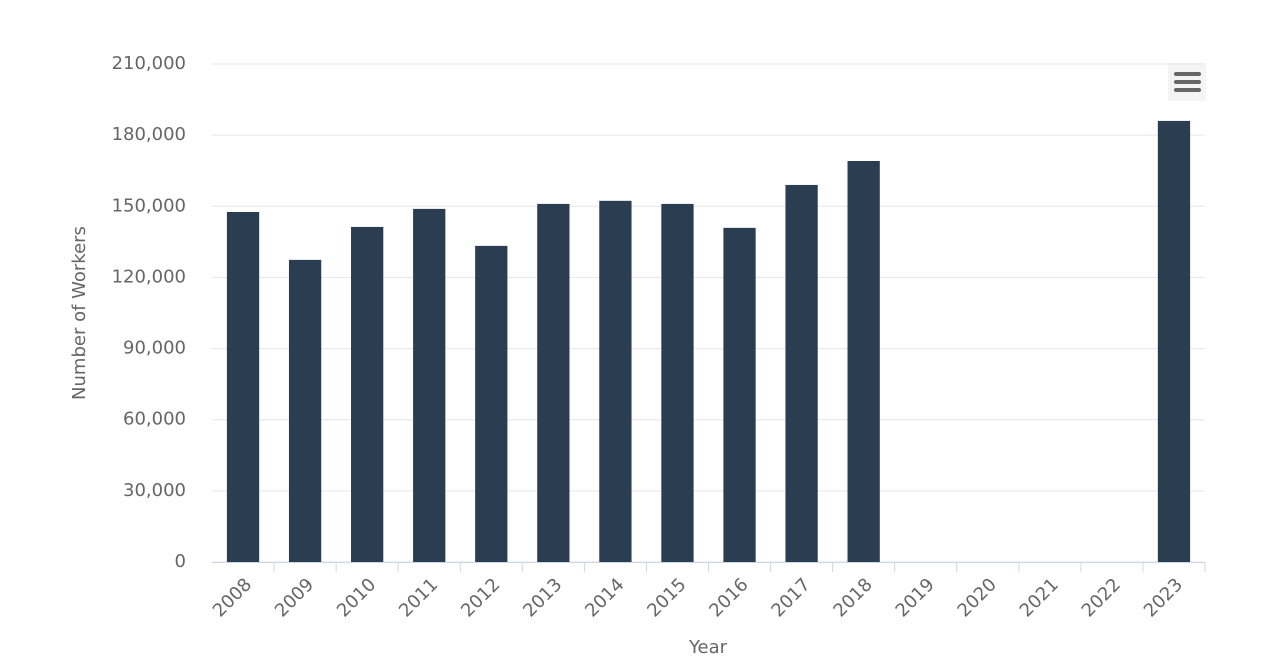 The width and height of the screenshot is (1280, 672). What do you see at coordinates (708, 647) in the screenshot?
I see `x-axis-title: Year` at bounding box center [708, 647].